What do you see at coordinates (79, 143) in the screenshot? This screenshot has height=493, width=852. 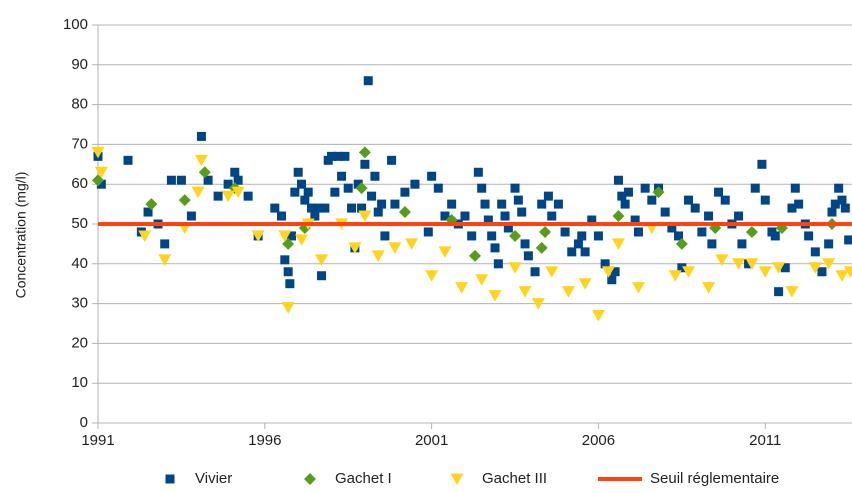 I see `y-tick-label: 70` at bounding box center [79, 143].